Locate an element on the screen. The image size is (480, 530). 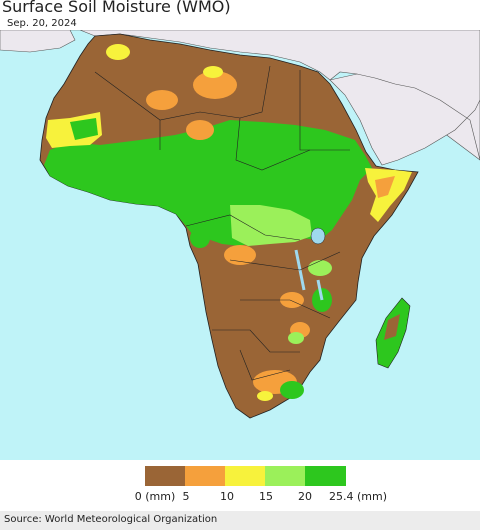
zambia-orange is located at coordinates (292, 300).